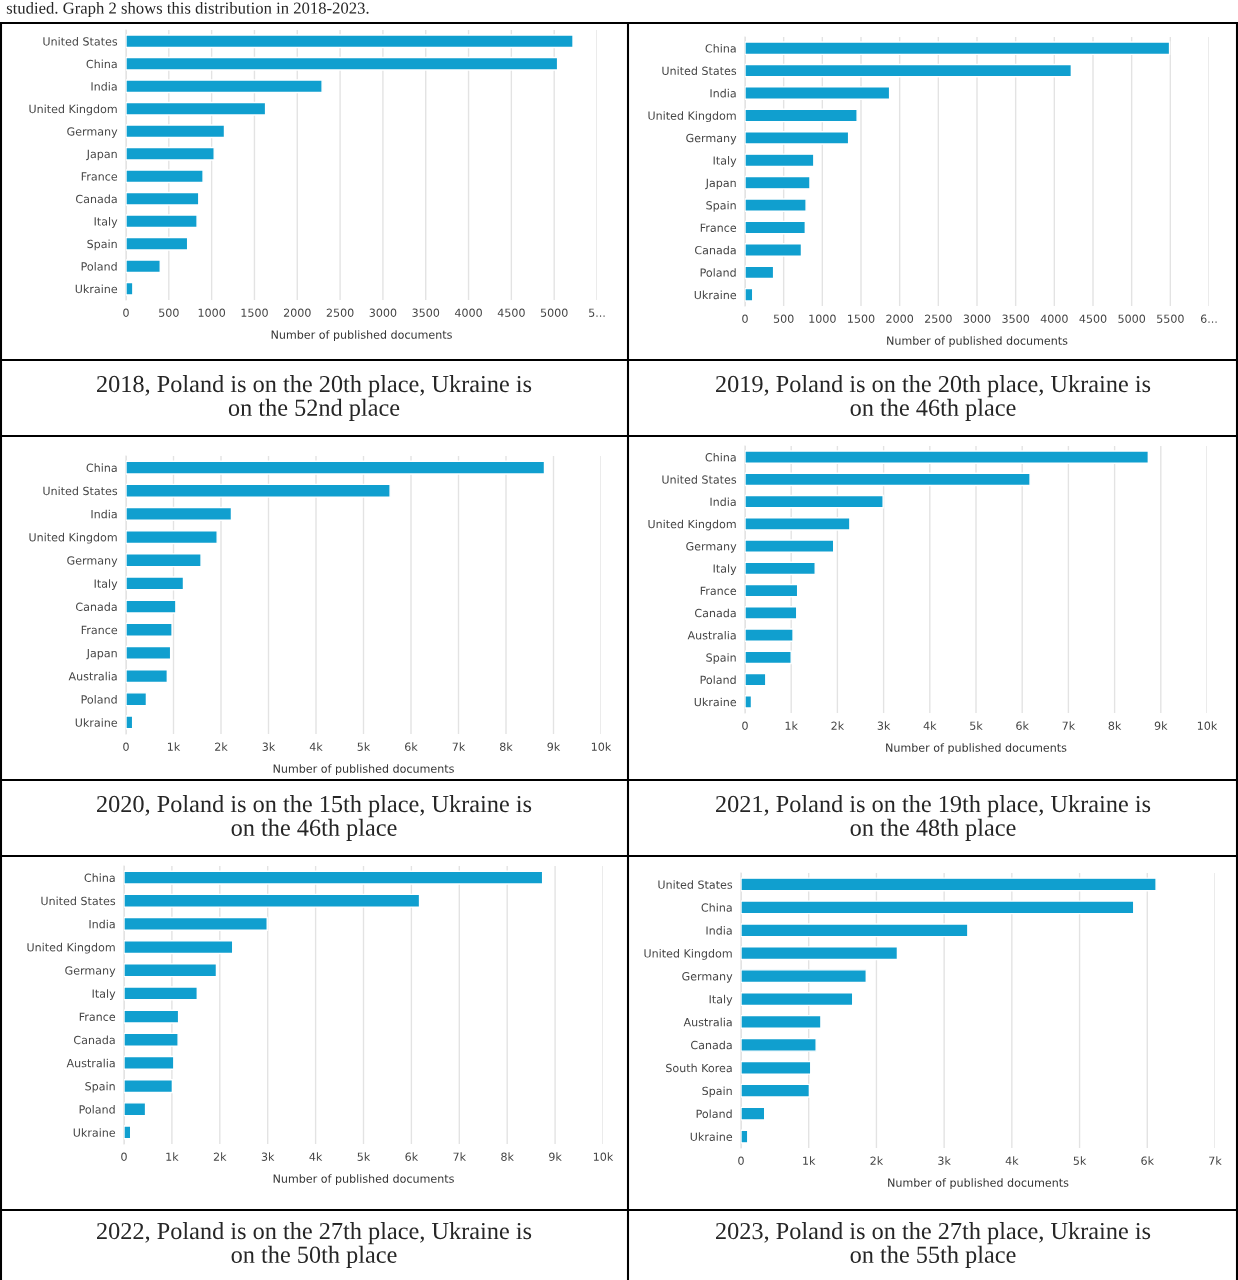 The height and width of the screenshot is (1280, 1238). I want to click on x-tick-label: 3000, so click(383, 312).